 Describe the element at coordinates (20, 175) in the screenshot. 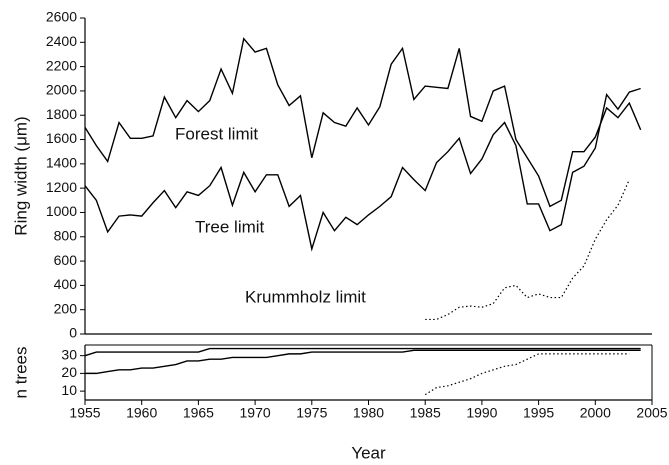

I see `y-axis-label: Ring width (μm)` at that location.